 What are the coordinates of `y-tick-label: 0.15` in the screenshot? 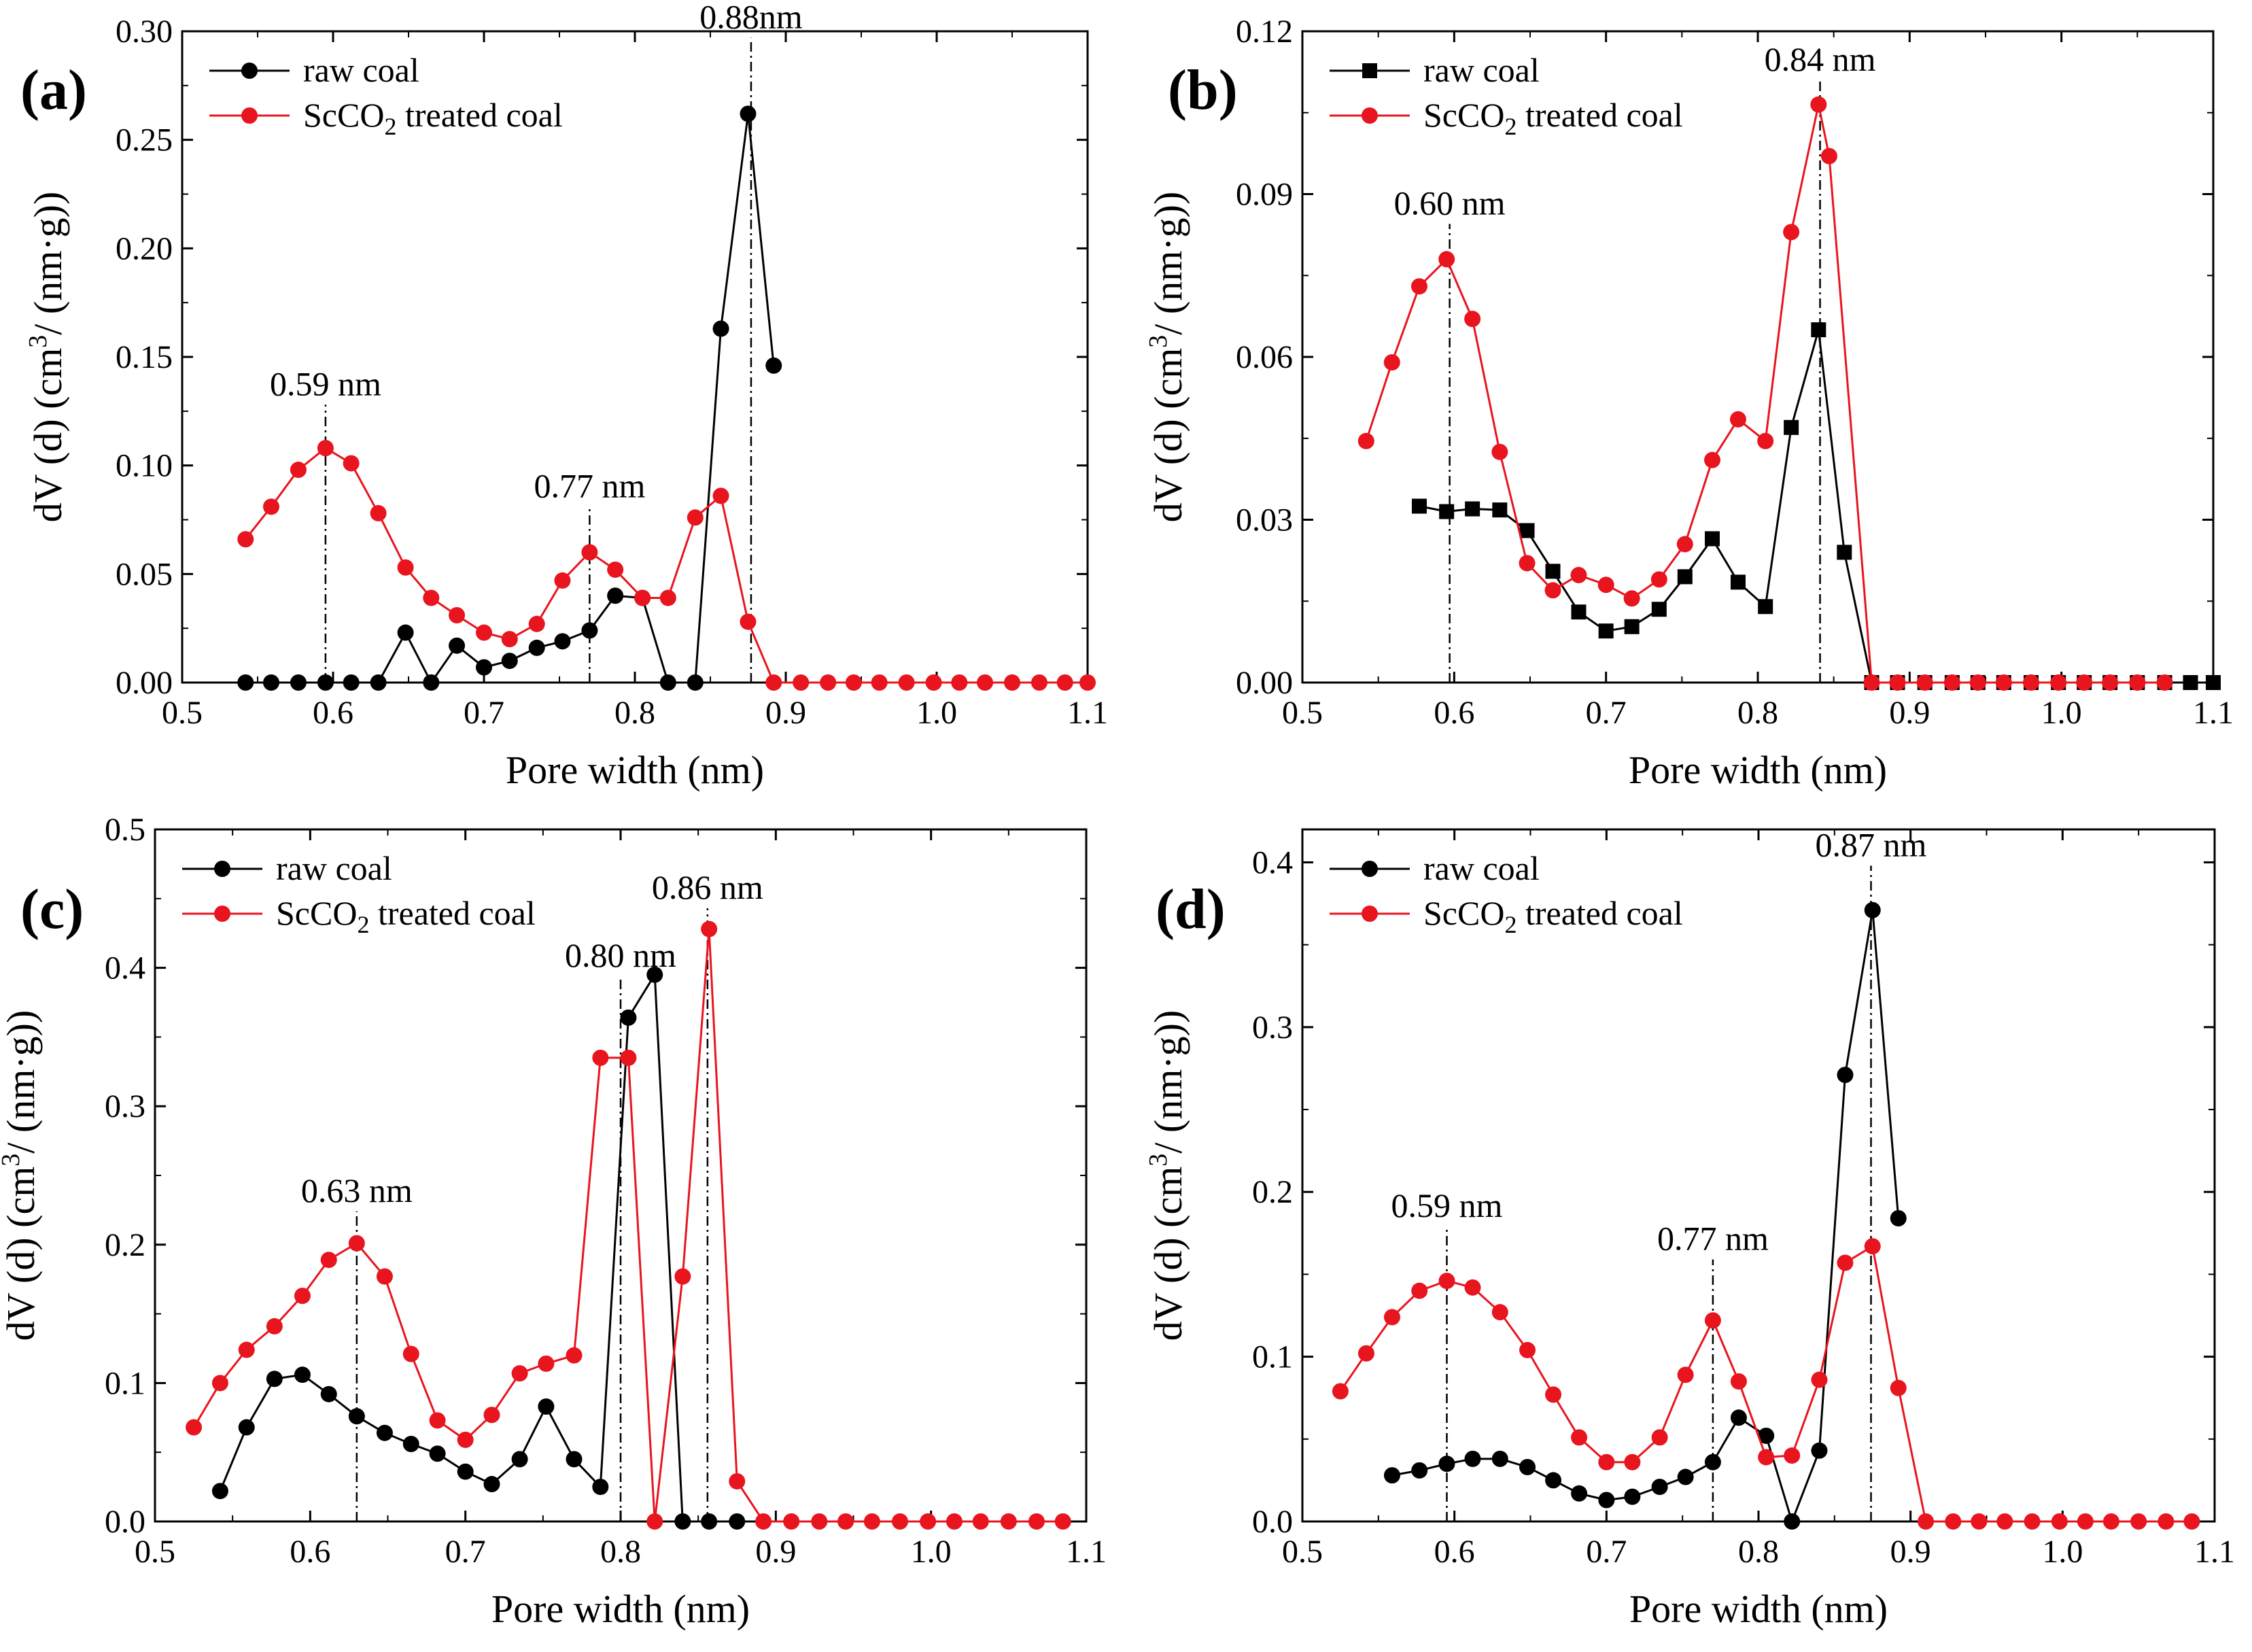 It's located at (144, 357).